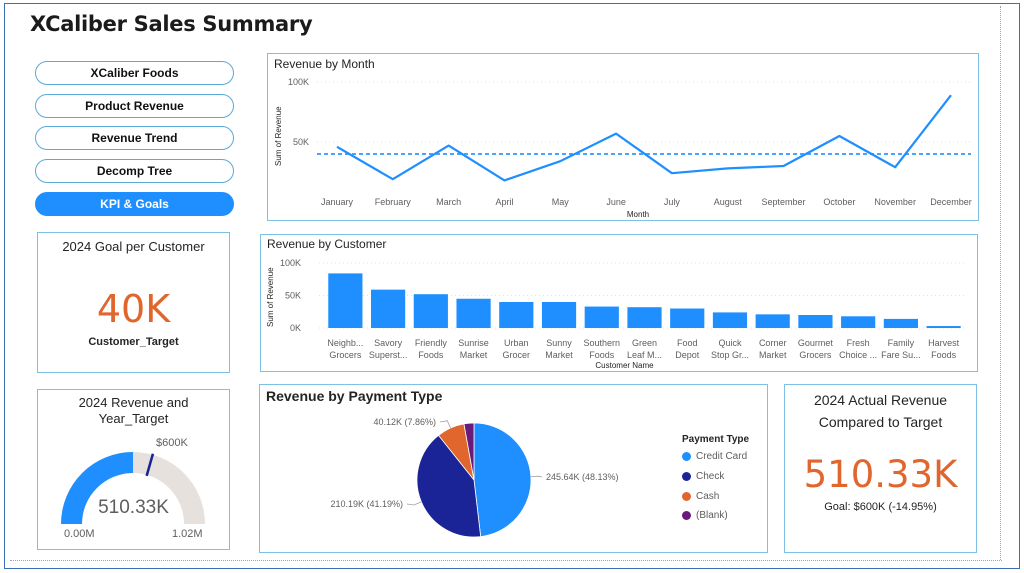 This screenshot has height=573, width=1024. Describe the element at coordinates (345, 300) in the screenshot. I see `bar-neighb` at that location.